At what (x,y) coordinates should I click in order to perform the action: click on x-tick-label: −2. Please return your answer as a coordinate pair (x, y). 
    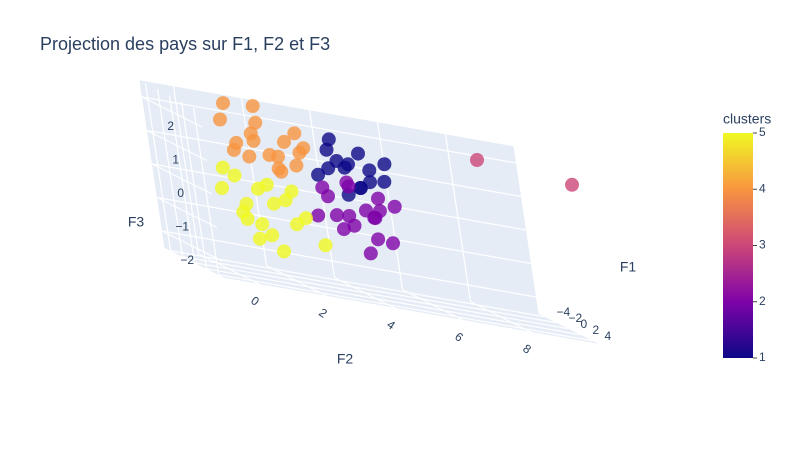
    Looking at the image, I should click on (576, 318).